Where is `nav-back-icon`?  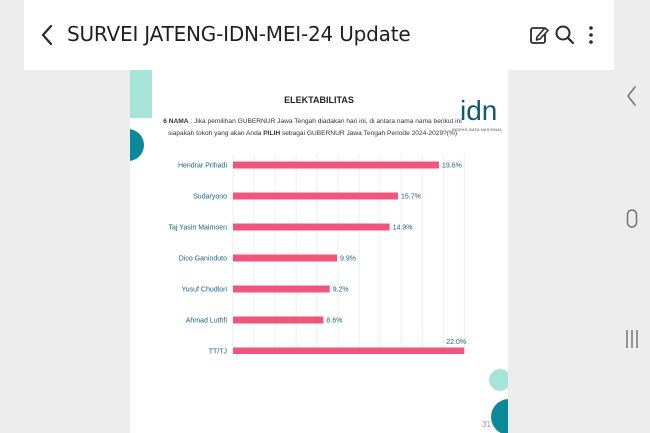
nav-back-icon is located at coordinates (631, 96).